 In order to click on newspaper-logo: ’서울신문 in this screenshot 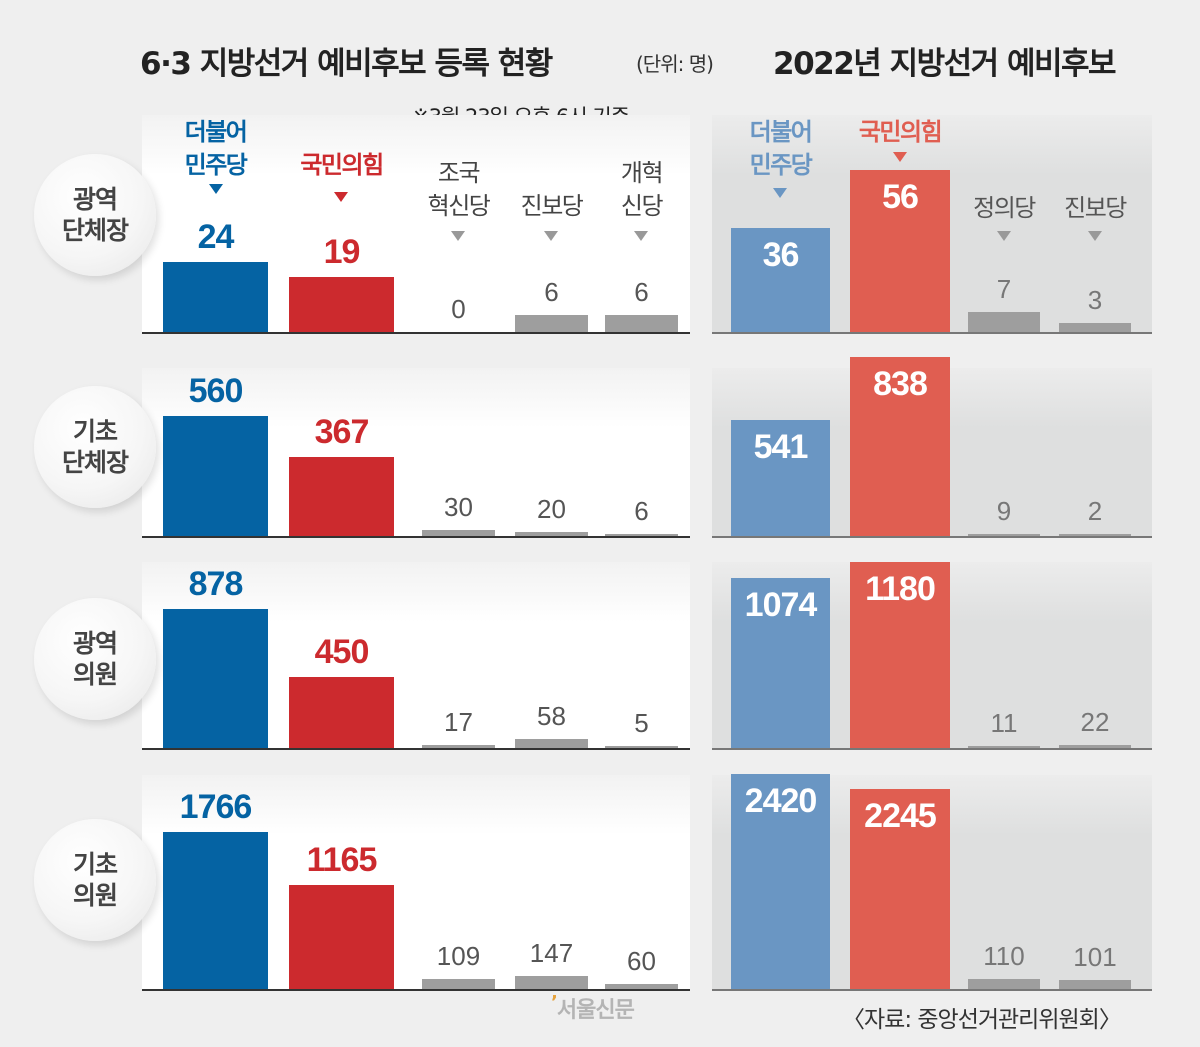, I will do `click(593, 1008)`.